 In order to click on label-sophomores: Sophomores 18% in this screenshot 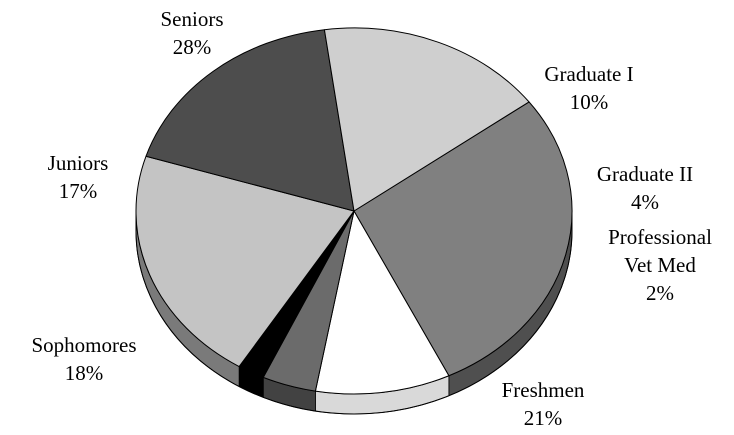, I will do `click(84, 359)`.